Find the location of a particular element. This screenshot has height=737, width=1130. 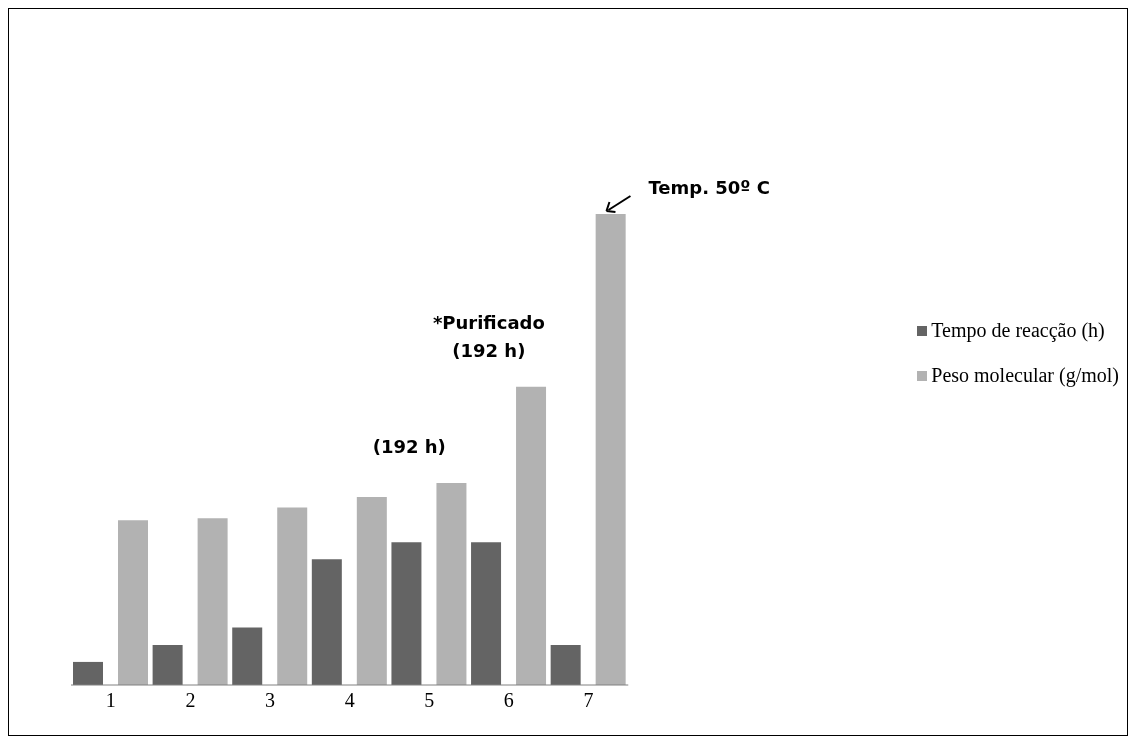

legend-label: Tempo de reacção (h) is located at coordinates (1018, 330).